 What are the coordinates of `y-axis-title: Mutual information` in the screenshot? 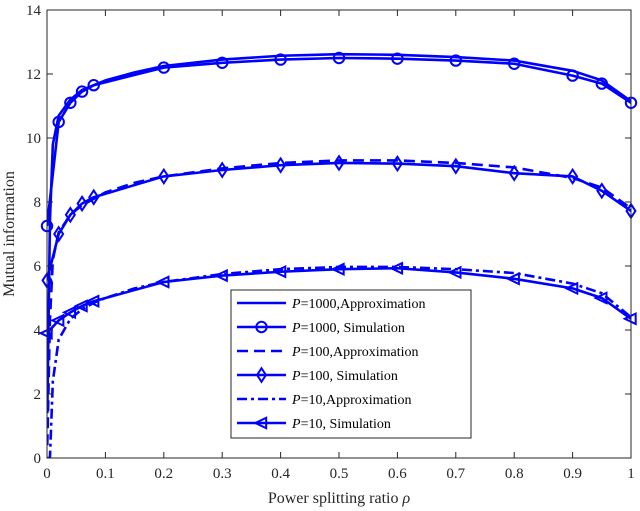 It's located at (9, 234).